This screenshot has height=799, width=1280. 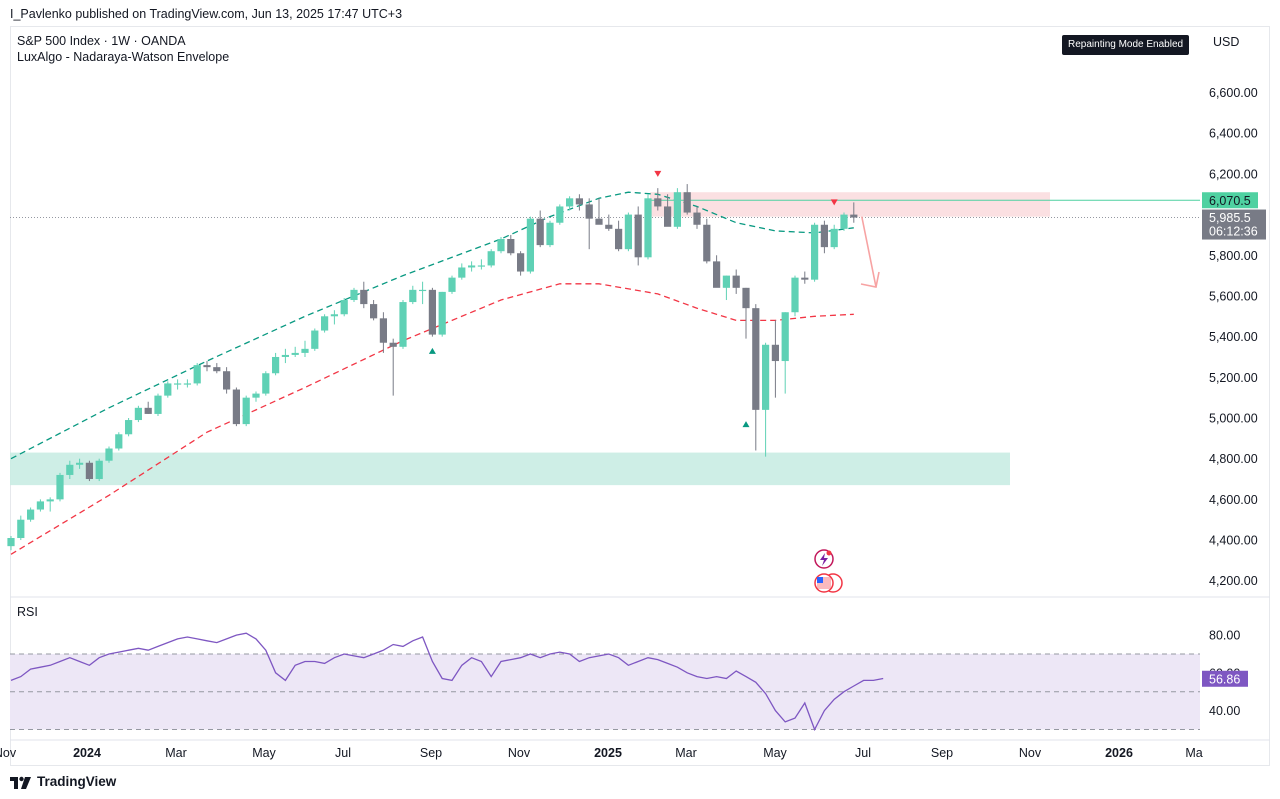 I want to click on time-axis-label: Mar, so click(x=176, y=753).